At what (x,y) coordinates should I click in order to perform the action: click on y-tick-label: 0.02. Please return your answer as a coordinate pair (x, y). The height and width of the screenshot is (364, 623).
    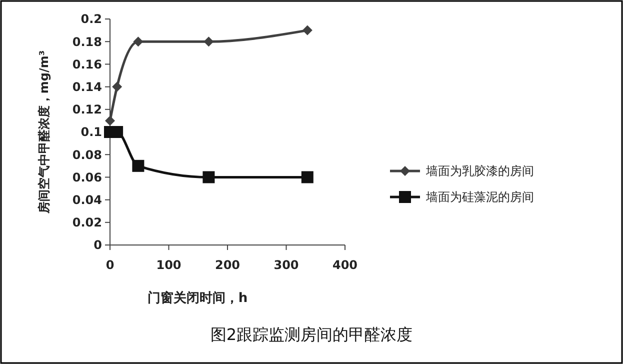
    Looking at the image, I should click on (87, 223).